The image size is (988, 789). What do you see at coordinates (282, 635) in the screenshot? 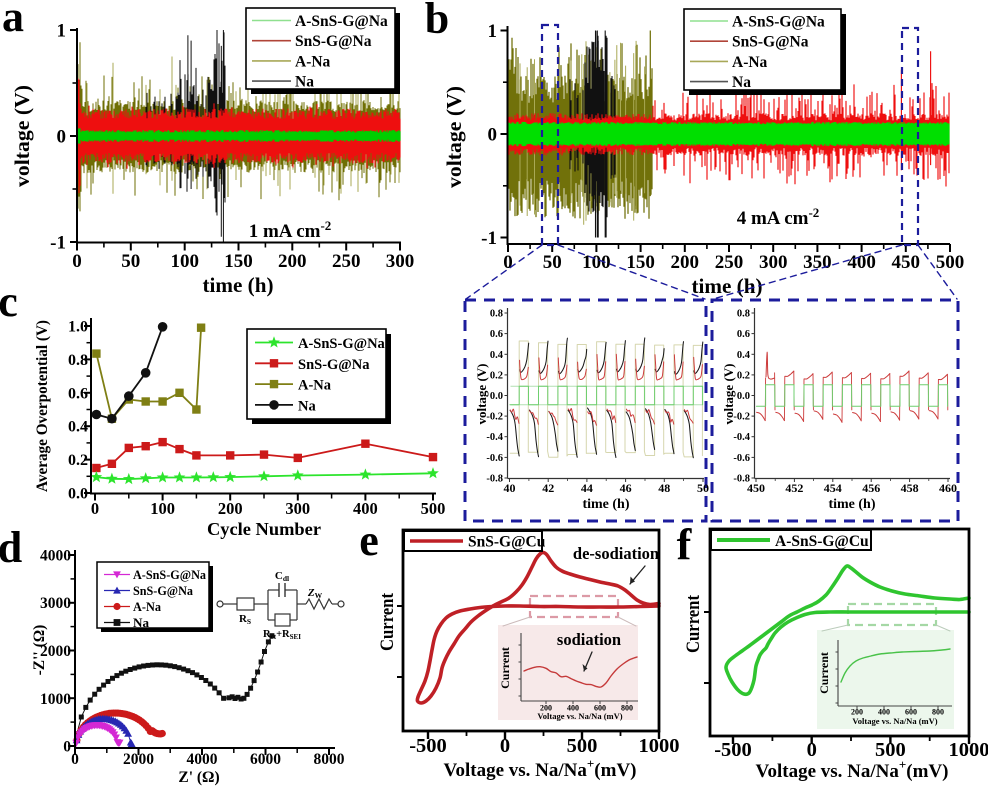
I see `svg-text: Rct+RSEI` at bounding box center [282, 635].